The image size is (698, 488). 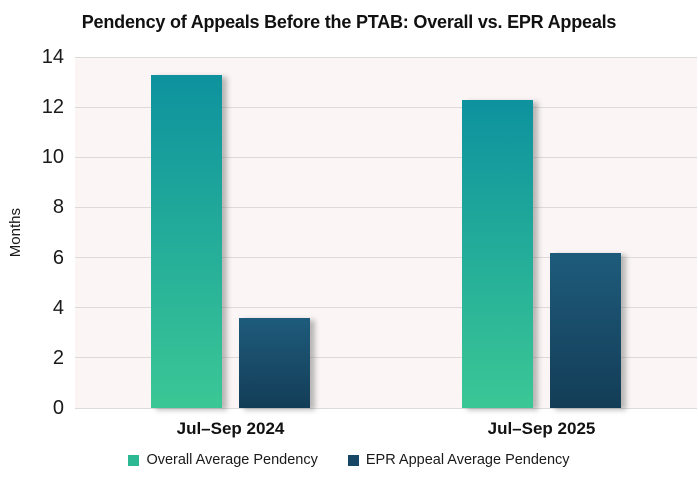 What do you see at coordinates (541, 428) in the screenshot?
I see `x-axis-label-jul-sep-2025: Jul–Sep 2025` at bounding box center [541, 428].